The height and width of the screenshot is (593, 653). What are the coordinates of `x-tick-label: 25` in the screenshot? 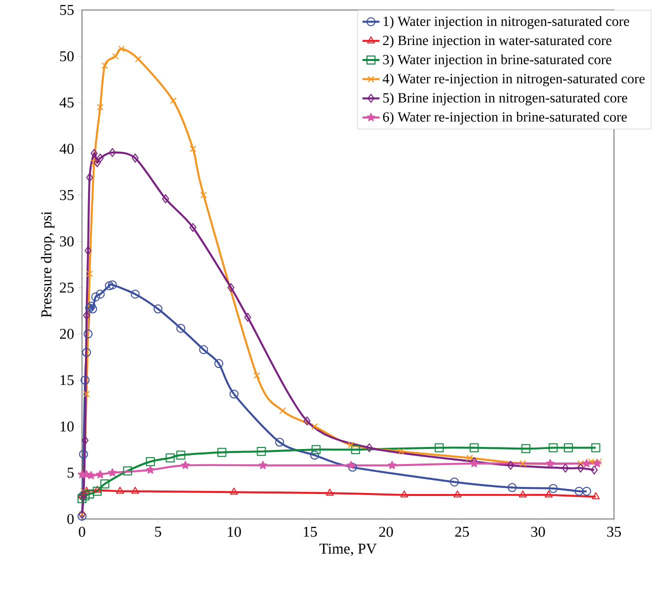 It's located at (462, 531).